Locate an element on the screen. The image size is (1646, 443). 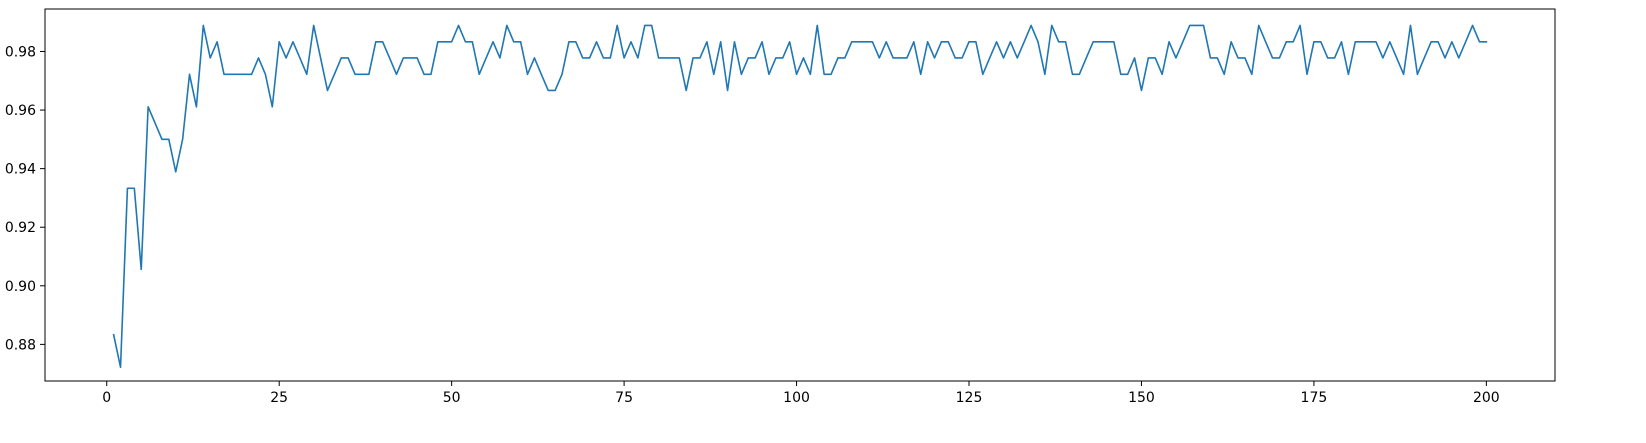
y-tick-label: 0.98 is located at coordinates (20, 52).